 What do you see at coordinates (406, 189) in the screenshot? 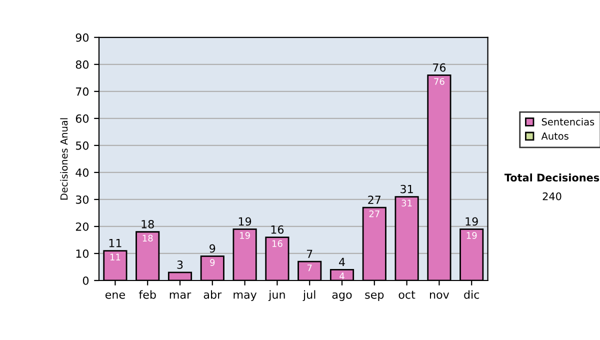
I see `total-label: 31` at bounding box center [406, 189].